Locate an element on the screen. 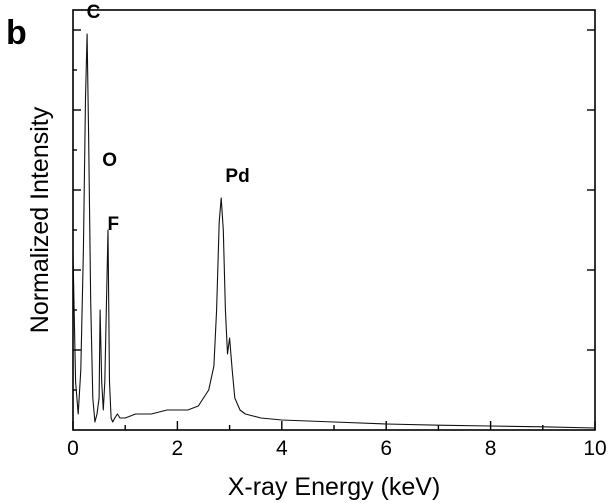 Image resolution: width=615 pixels, height=503 pixels. x-axis-label: X-ray Energy (keV) is located at coordinates (334, 487).